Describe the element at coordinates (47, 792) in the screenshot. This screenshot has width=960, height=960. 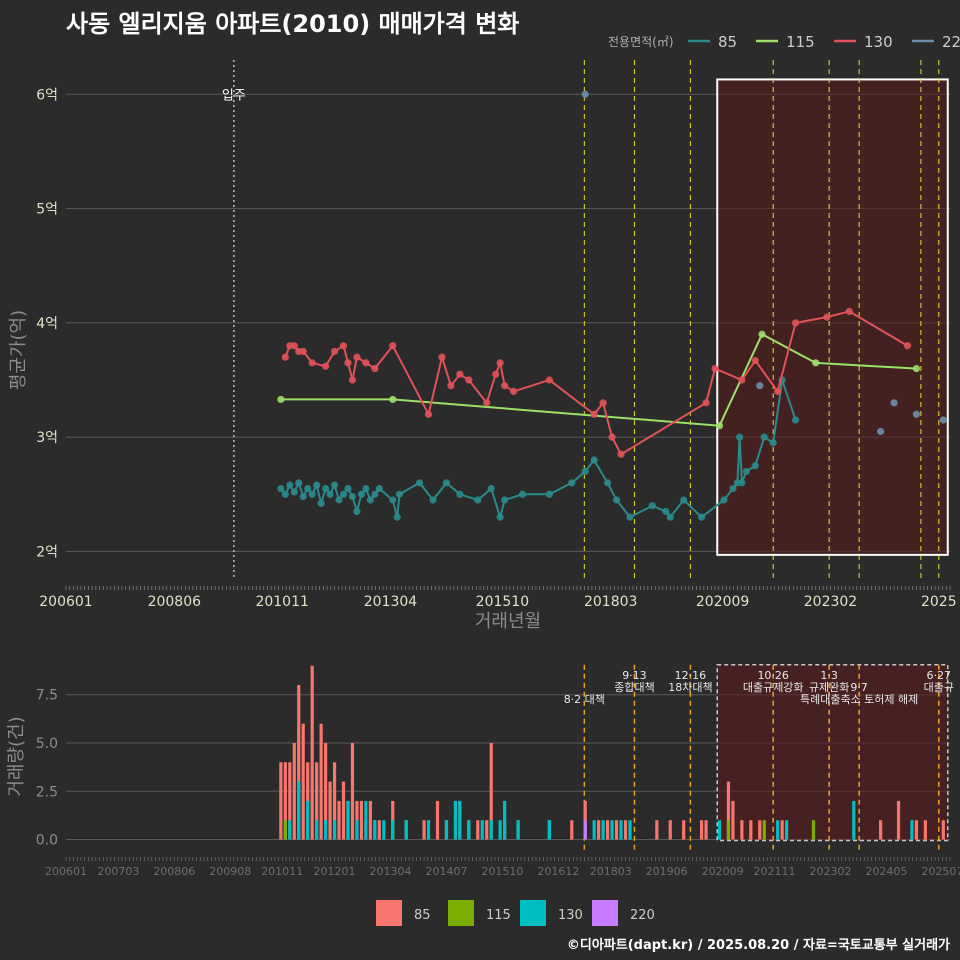
I see `y-tick-label: 2.5` at that location.